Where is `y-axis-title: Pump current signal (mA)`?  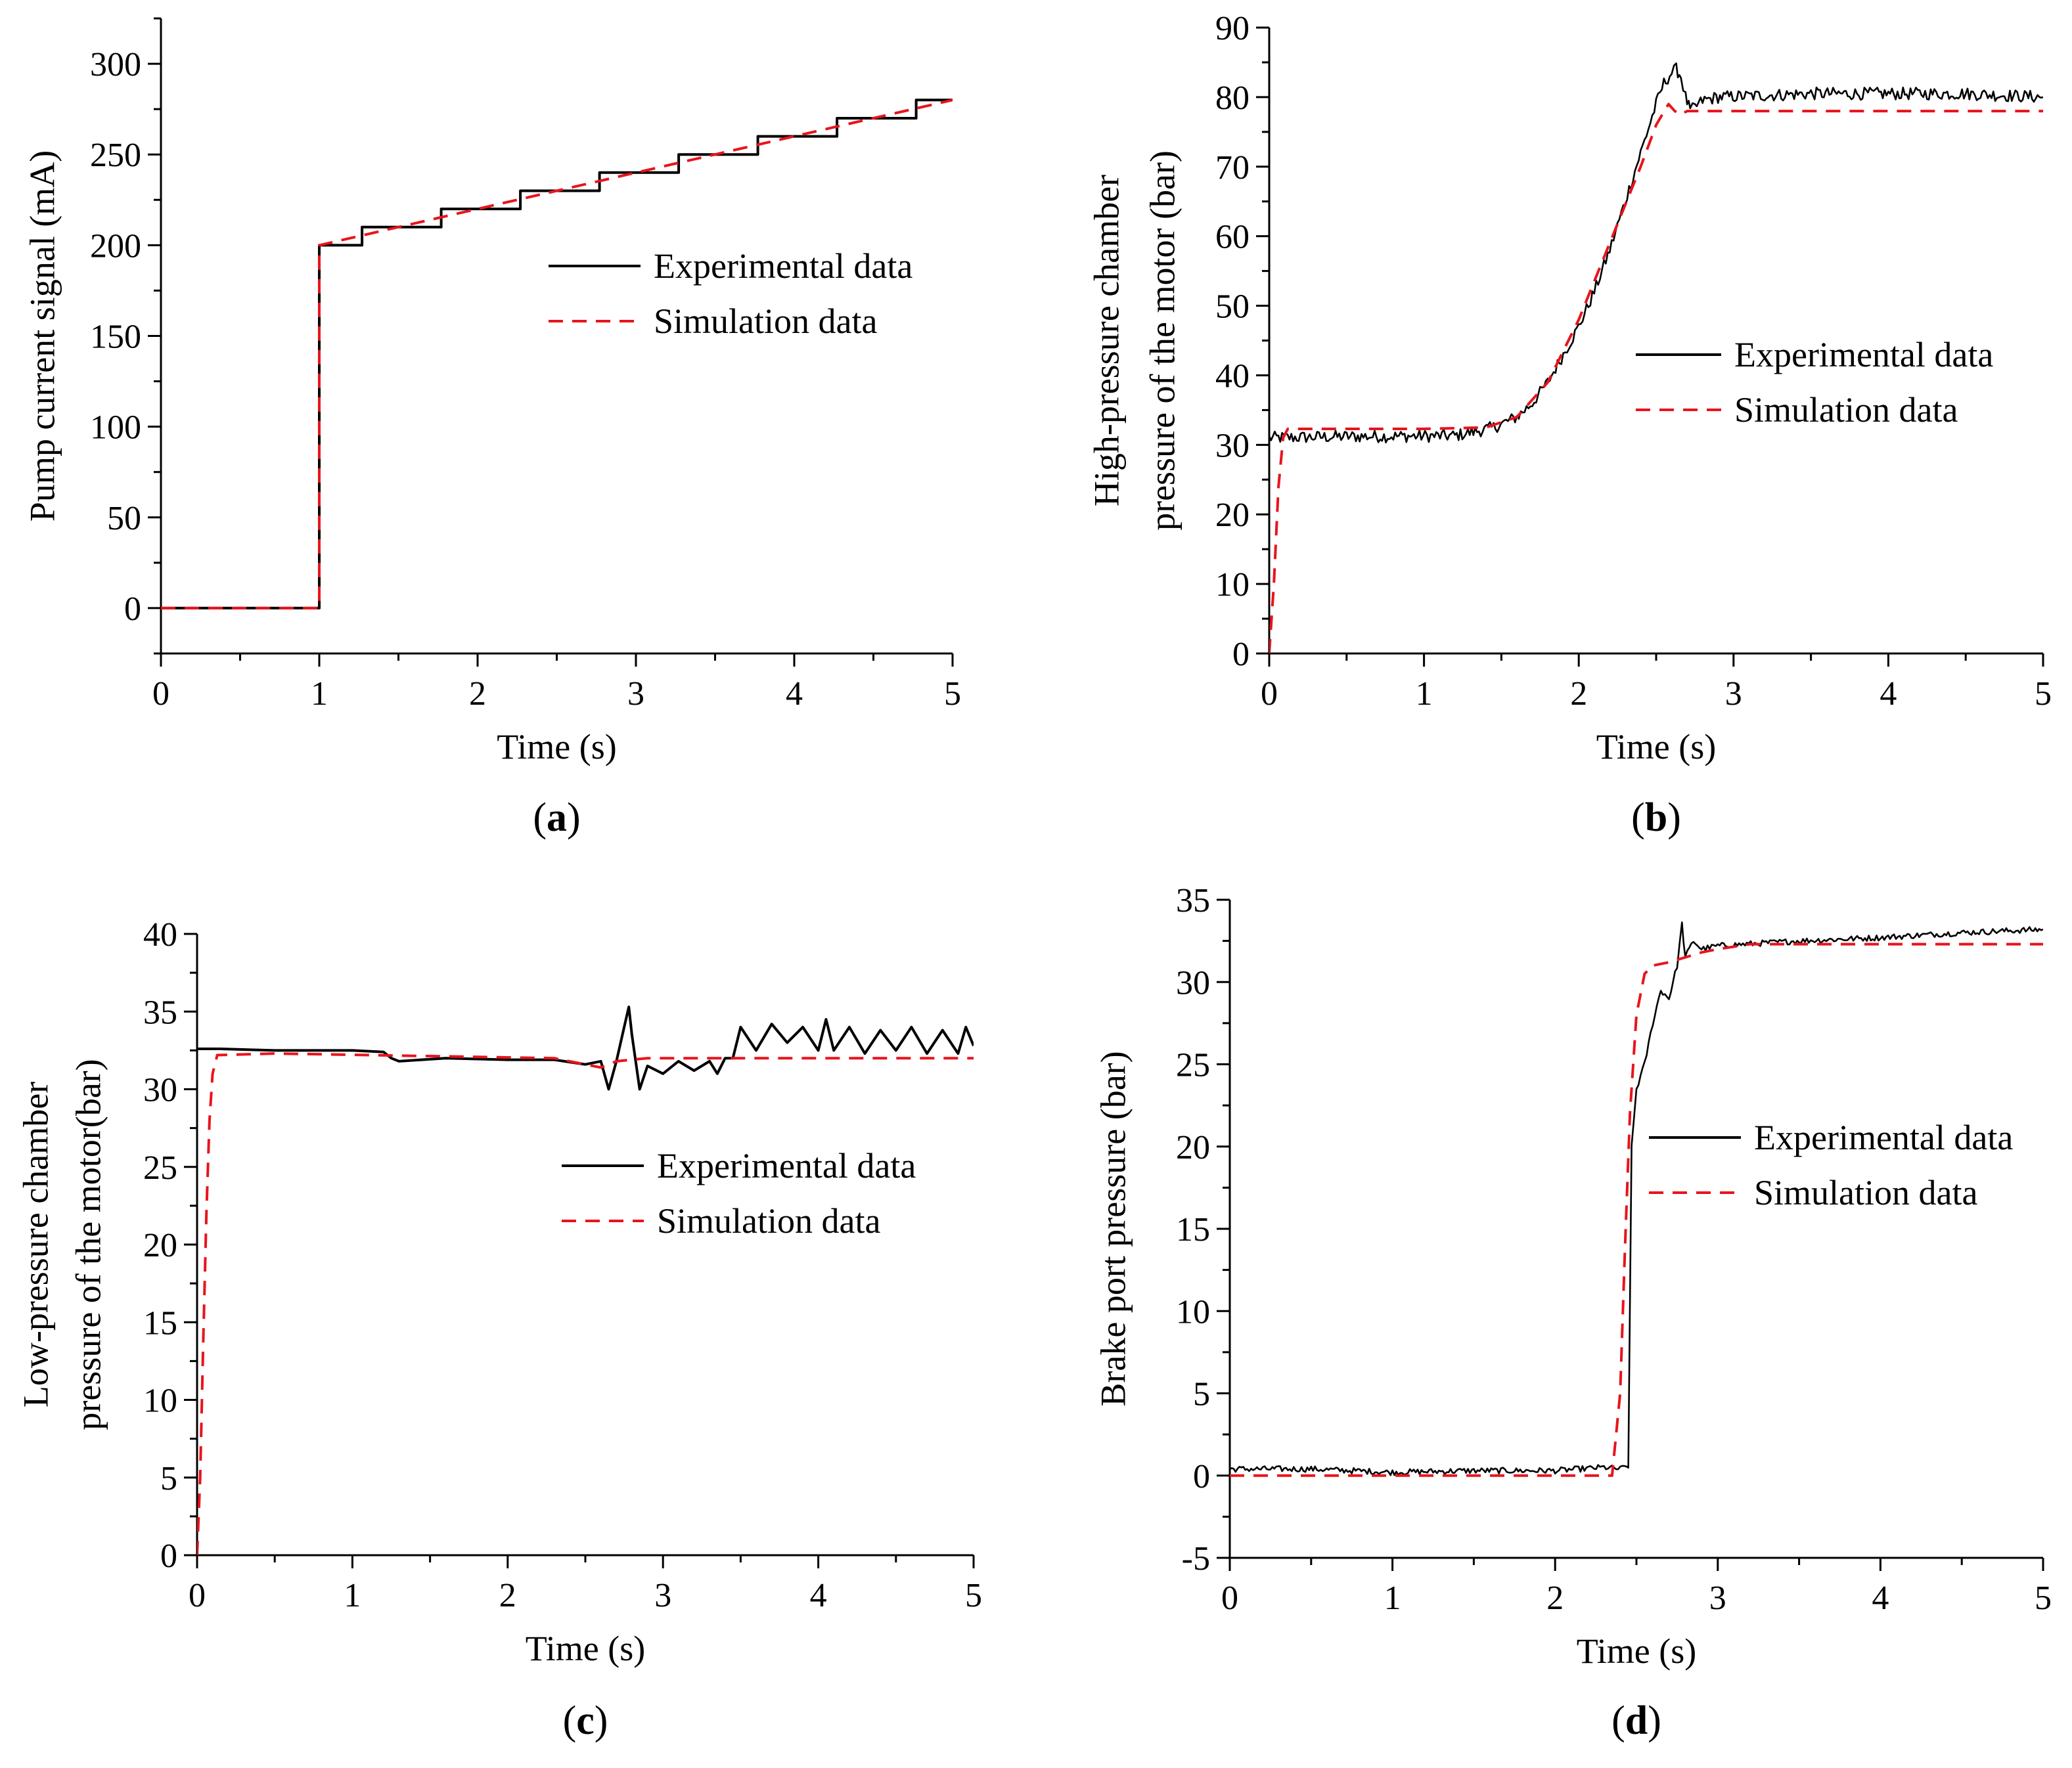 y-axis-title: Pump current signal (mA) is located at coordinates (42, 335).